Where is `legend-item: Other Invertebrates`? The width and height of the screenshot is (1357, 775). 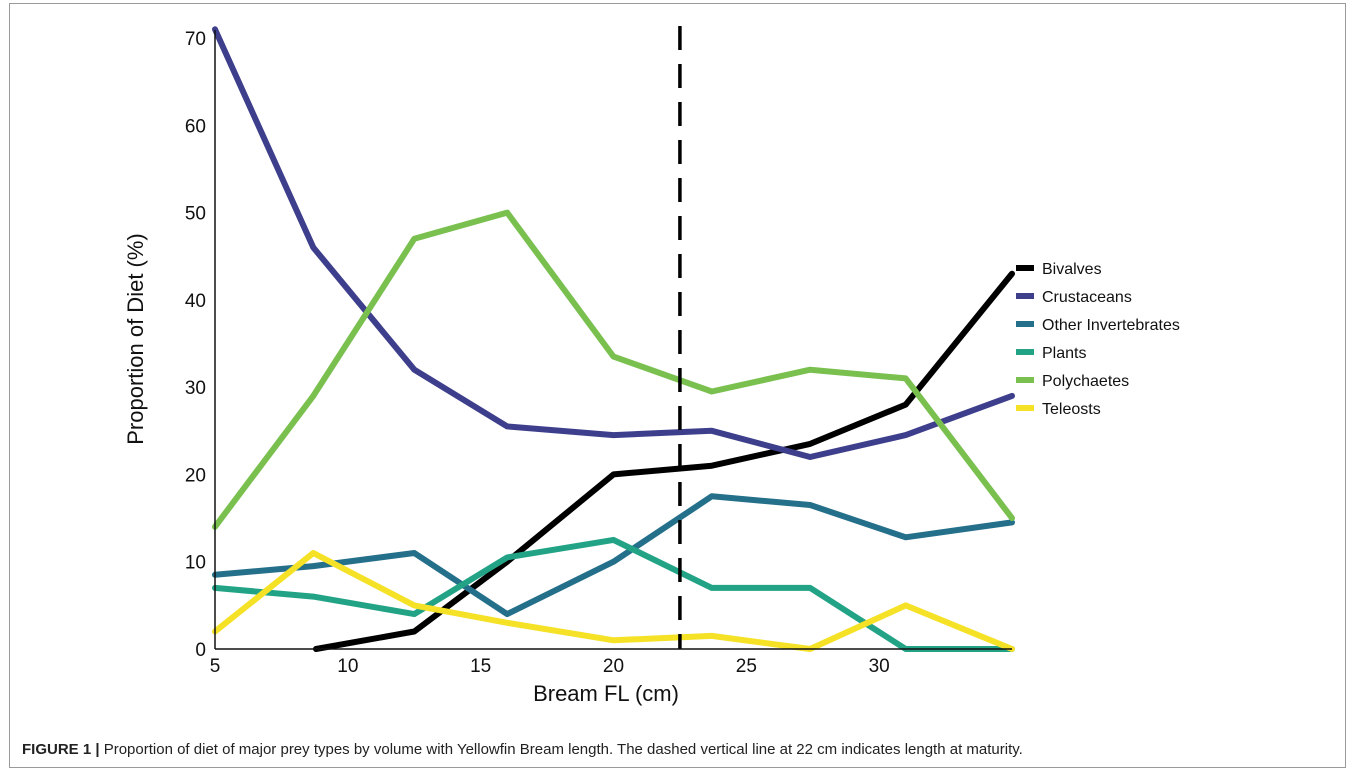 legend-item: Other Invertebrates is located at coordinates (1098, 325).